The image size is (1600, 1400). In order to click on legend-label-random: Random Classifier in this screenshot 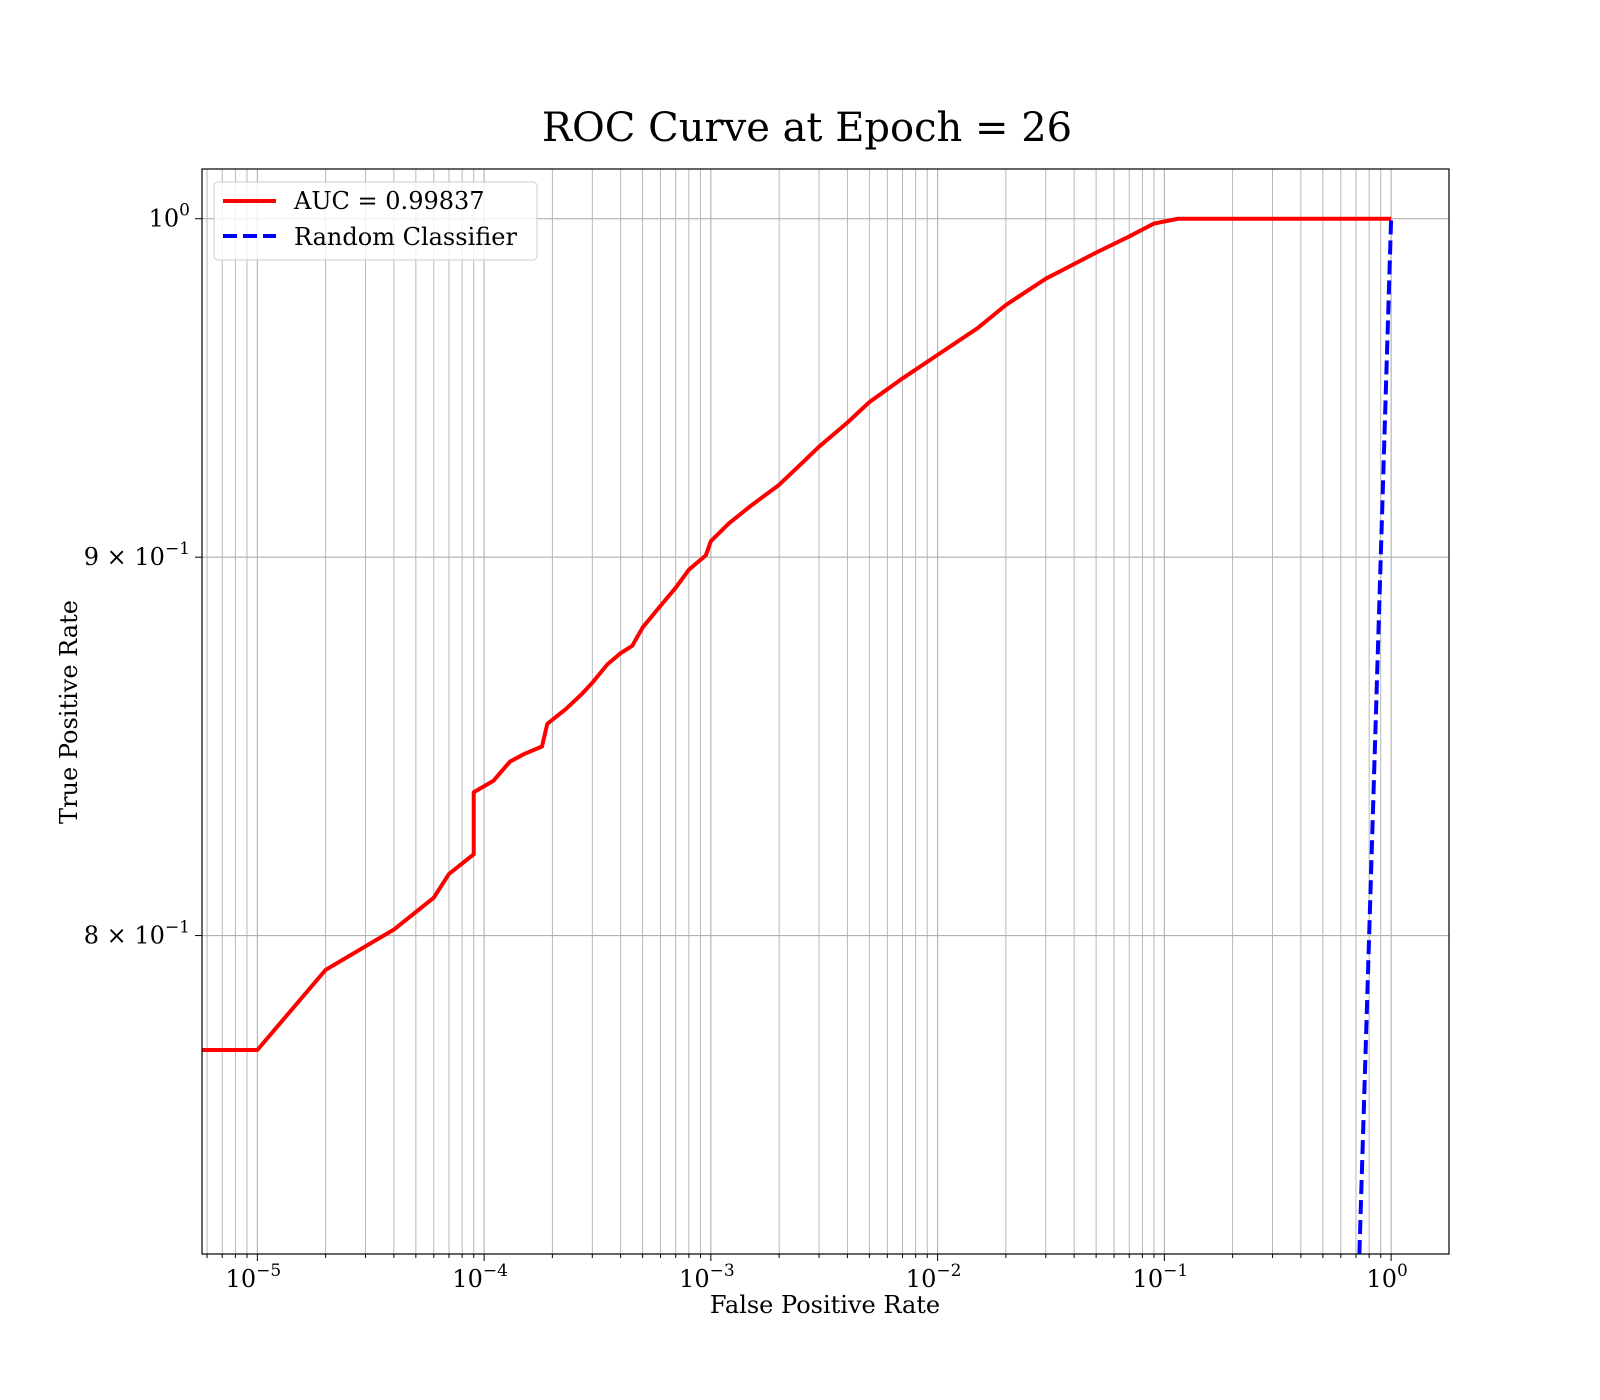, I will do `click(405, 237)`.